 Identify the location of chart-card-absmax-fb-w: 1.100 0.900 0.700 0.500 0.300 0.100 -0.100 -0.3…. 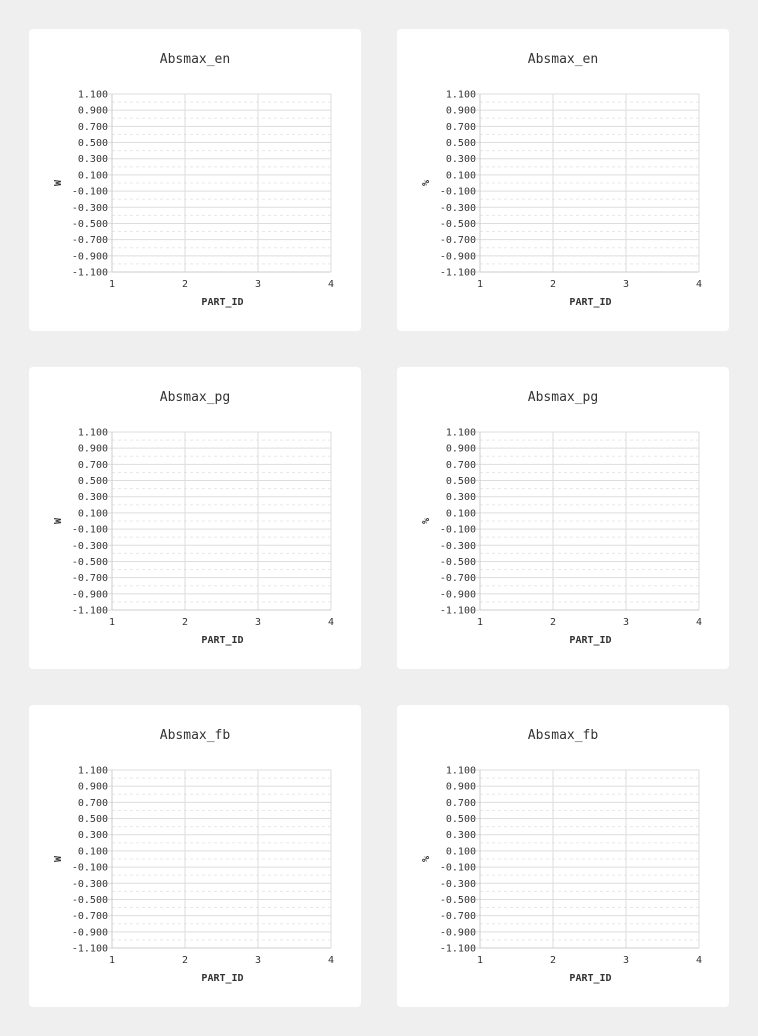
(195, 856).